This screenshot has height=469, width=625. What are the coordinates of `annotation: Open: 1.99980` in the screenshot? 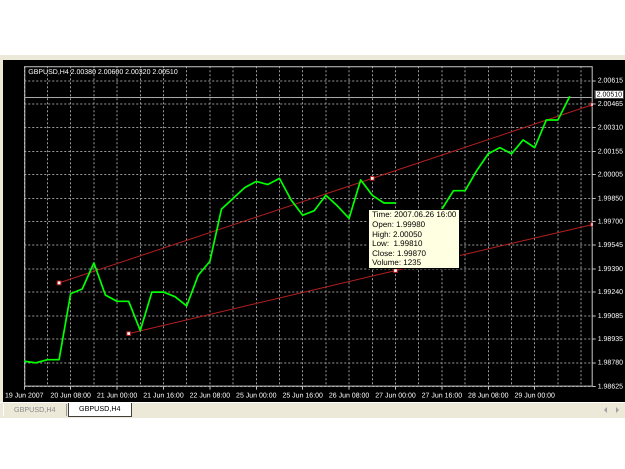 It's located at (399, 225).